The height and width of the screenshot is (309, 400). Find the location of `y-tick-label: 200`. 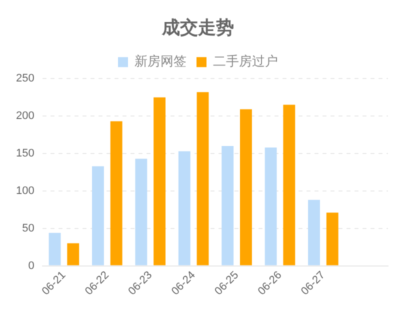

y-tick-label: 200 is located at coordinates (25, 116).